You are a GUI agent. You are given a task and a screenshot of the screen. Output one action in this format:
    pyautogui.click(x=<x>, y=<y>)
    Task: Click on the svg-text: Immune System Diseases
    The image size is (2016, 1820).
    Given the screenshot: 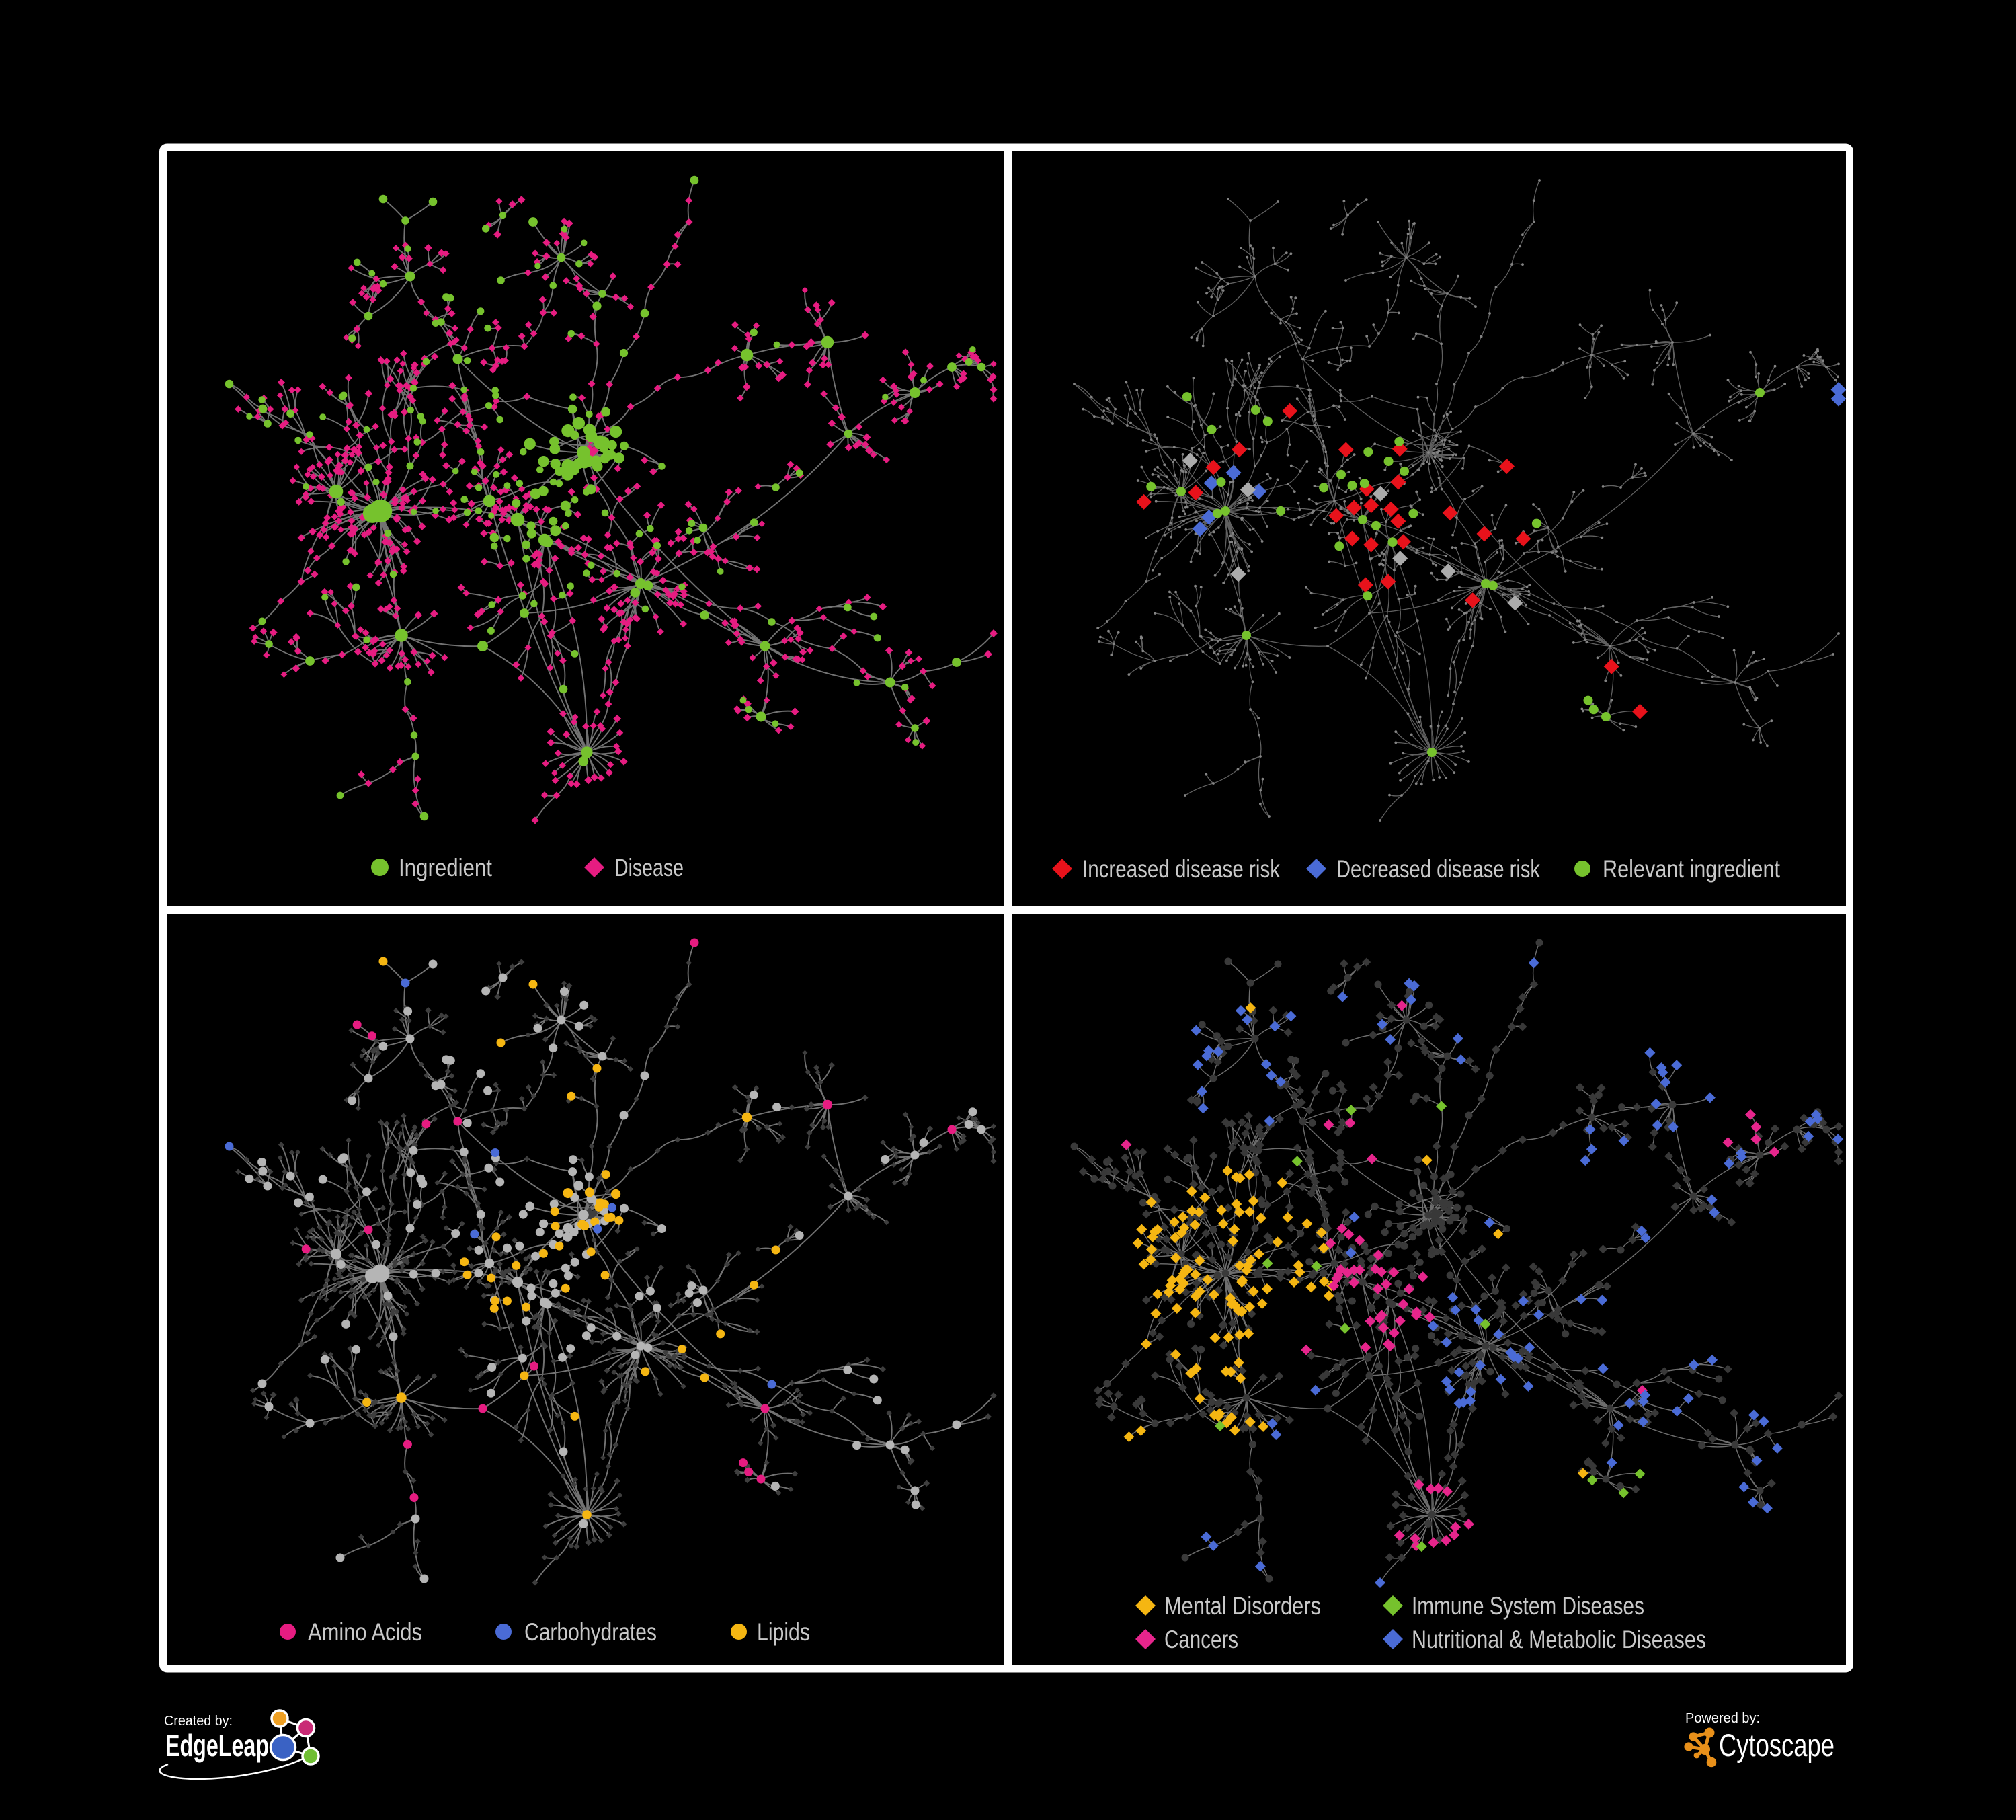 What is the action you would take?
    pyautogui.click(x=1528, y=1606)
    